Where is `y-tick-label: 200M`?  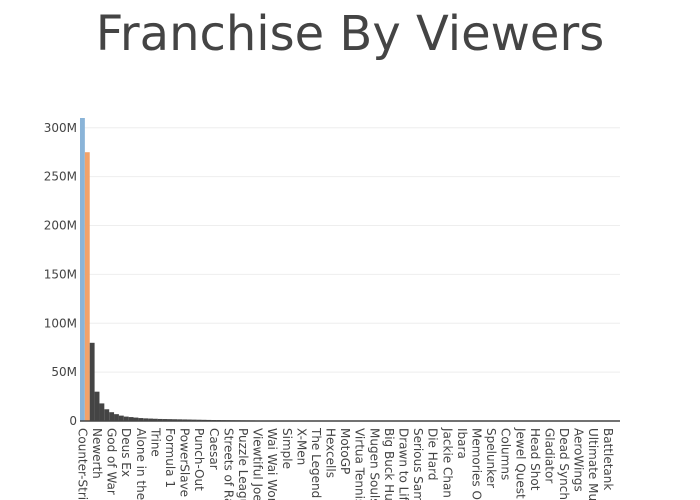 y-tick-label: 200M is located at coordinates (60, 226).